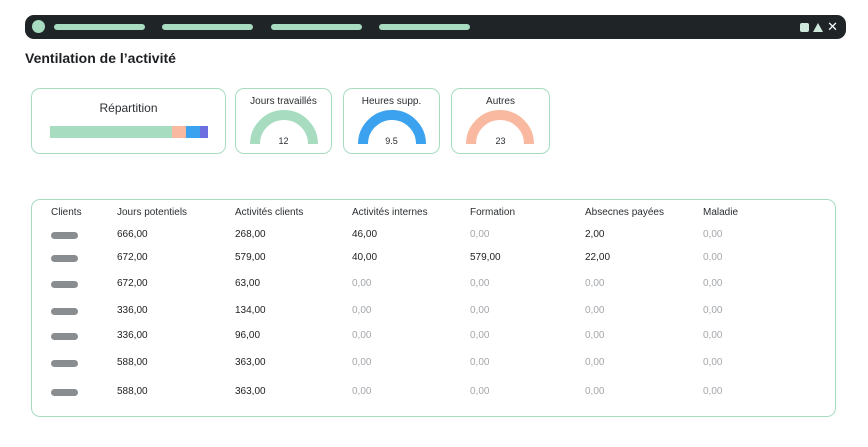 The image size is (868, 447). Describe the element at coordinates (391, 101) in the screenshot. I see `kpi-label: Heures supp.` at that location.